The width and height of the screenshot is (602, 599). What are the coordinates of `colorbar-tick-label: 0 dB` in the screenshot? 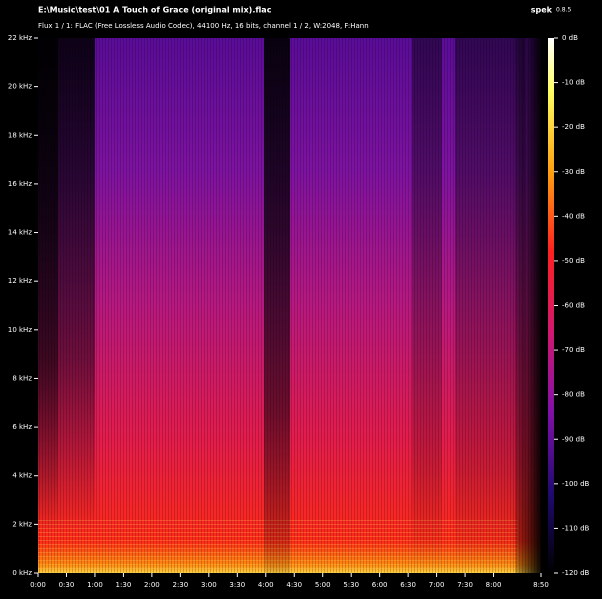 It's located at (570, 38).